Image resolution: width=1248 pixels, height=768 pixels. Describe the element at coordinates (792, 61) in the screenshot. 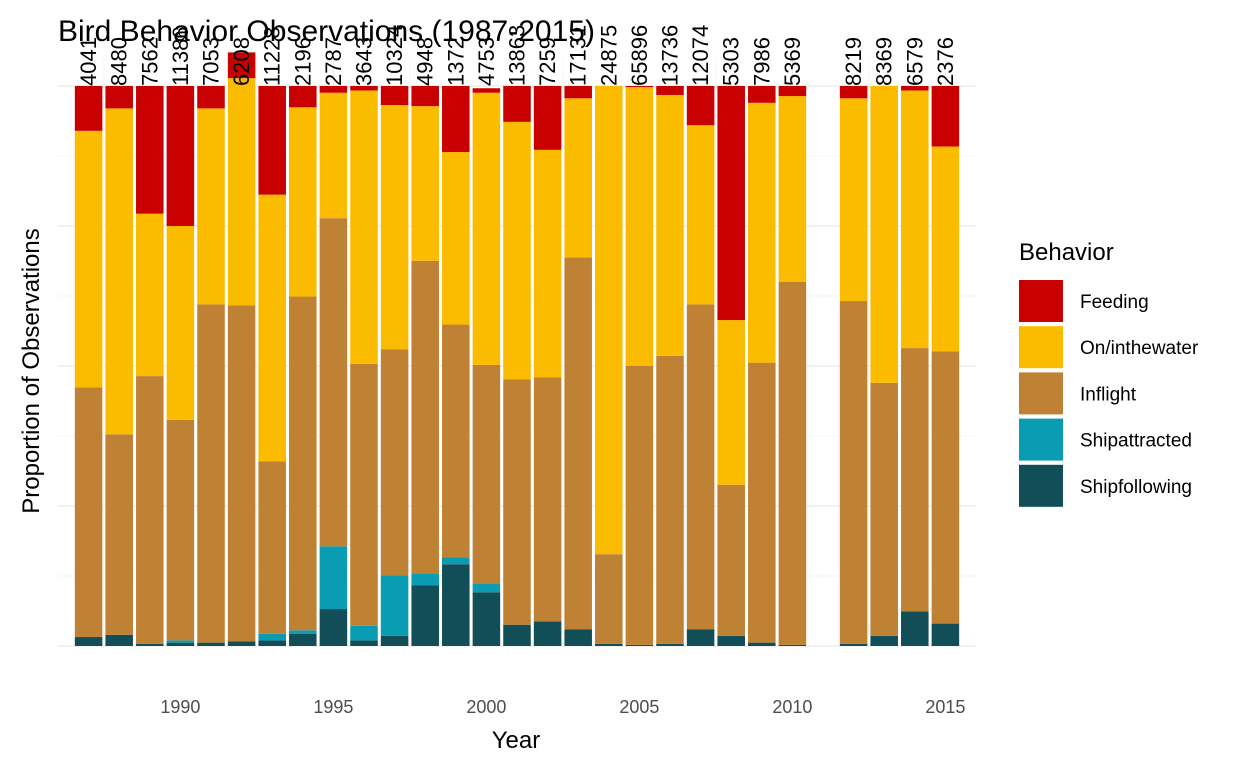

I see `count-label: 5369` at that location.